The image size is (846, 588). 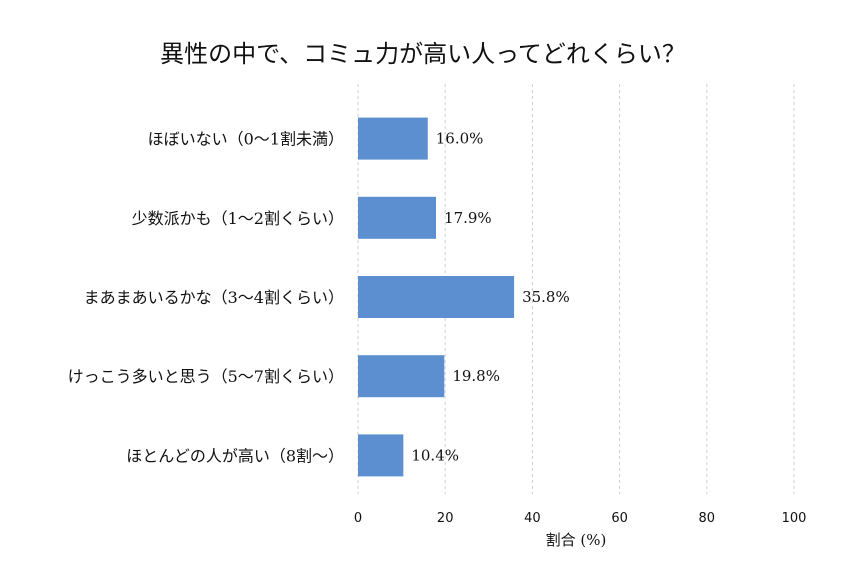 I want to click on bar-value-label: 17.9%, so click(x=468, y=218).